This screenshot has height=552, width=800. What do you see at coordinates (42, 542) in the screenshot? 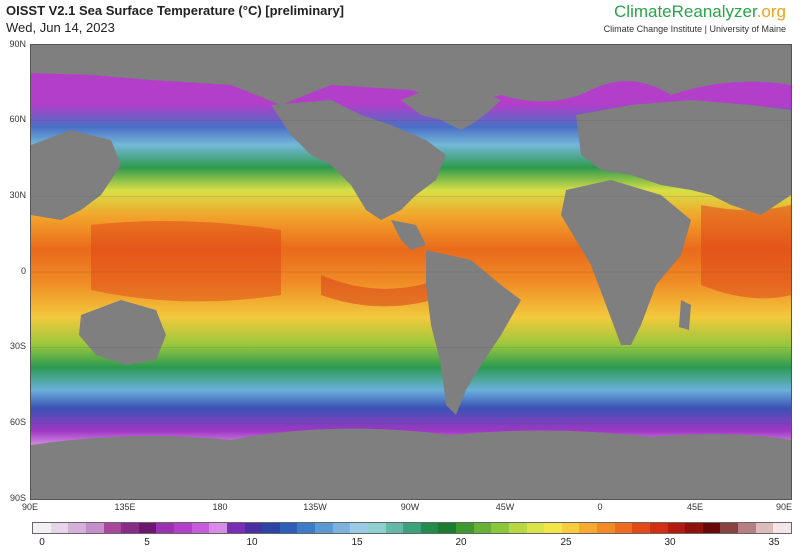
I see `colorbar-tick-0: 0` at bounding box center [42, 542].